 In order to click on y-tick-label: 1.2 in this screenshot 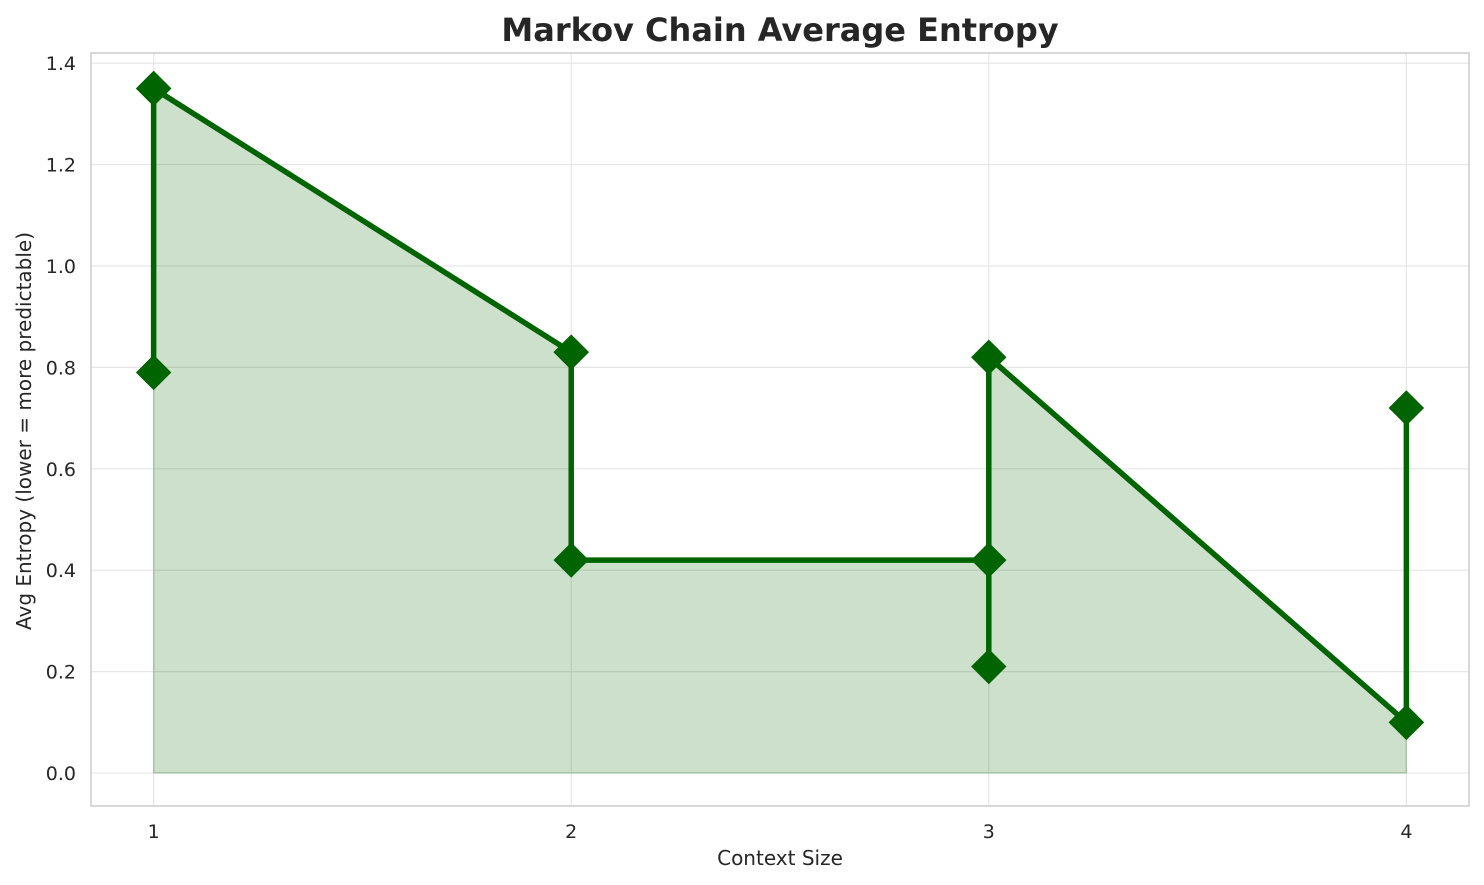, I will do `click(61, 166)`.